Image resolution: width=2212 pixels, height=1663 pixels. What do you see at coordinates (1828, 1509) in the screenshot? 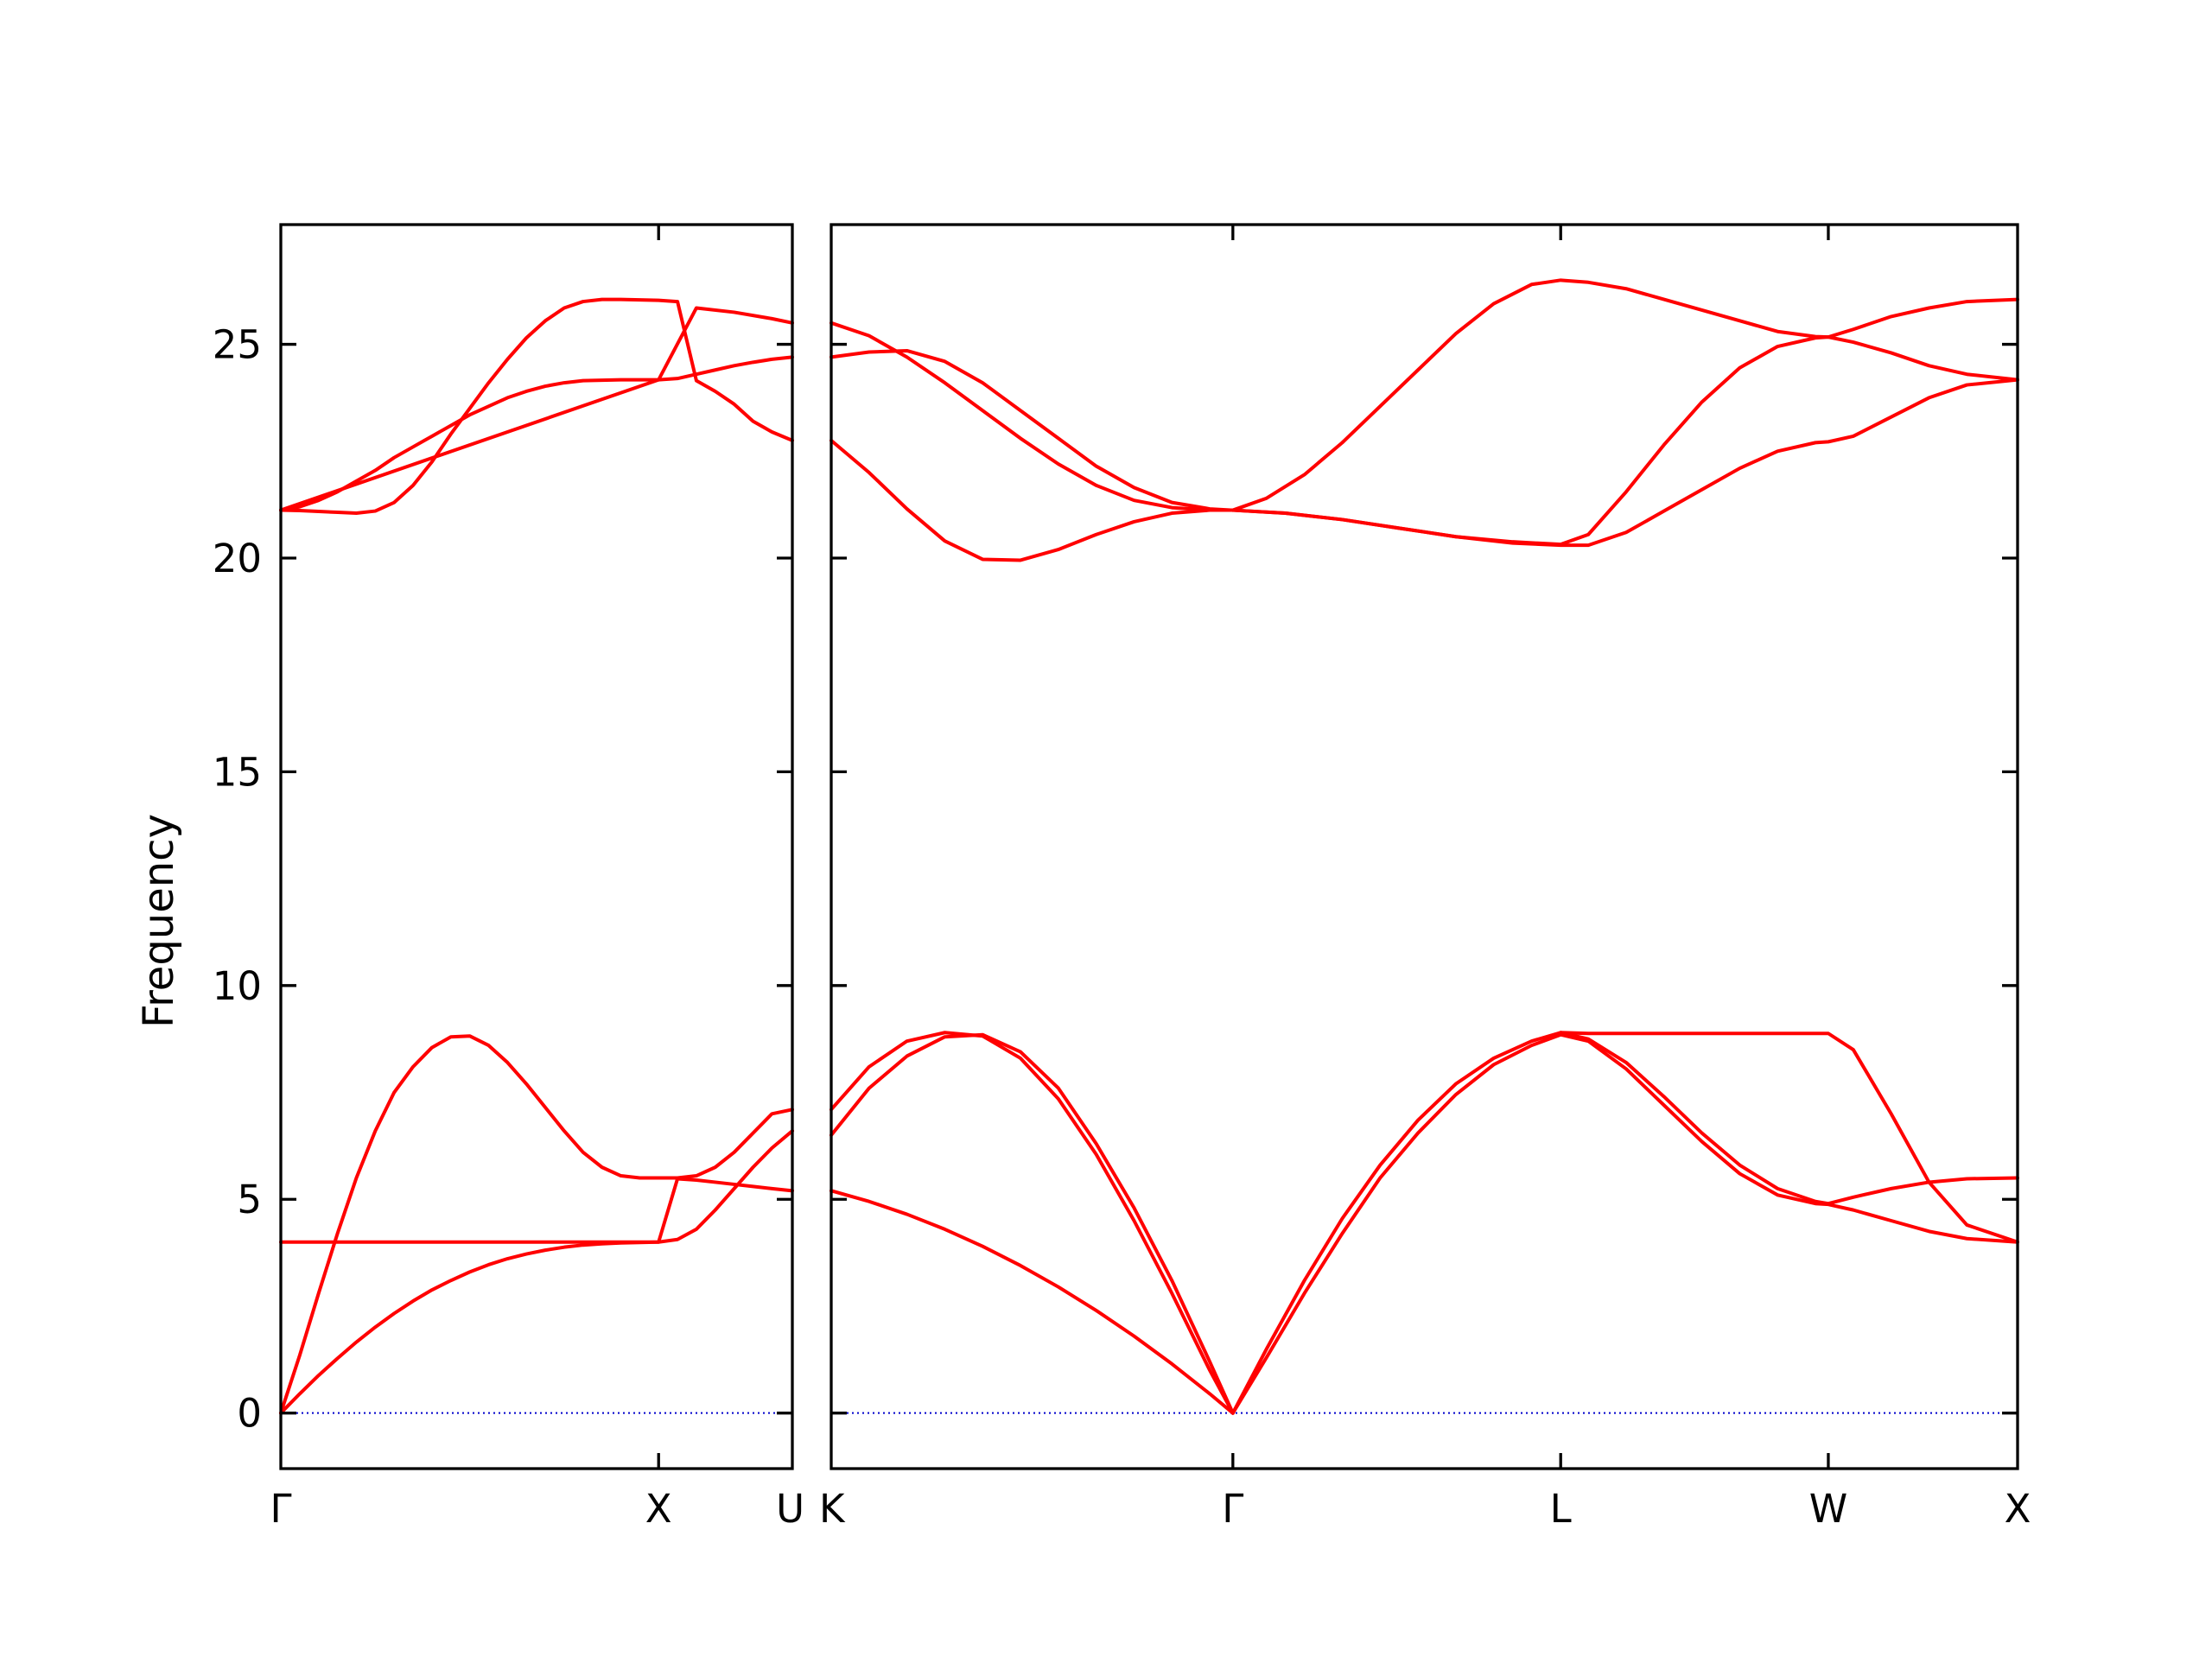
I see `x-tick-label: W` at bounding box center [1828, 1509].